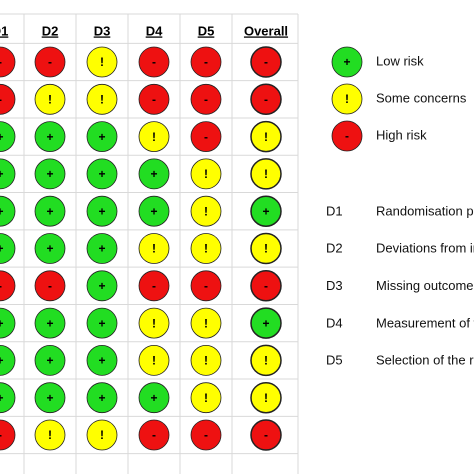 The height and width of the screenshot is (474, 474). I want to click on column-header: D5, so click(206, 30).